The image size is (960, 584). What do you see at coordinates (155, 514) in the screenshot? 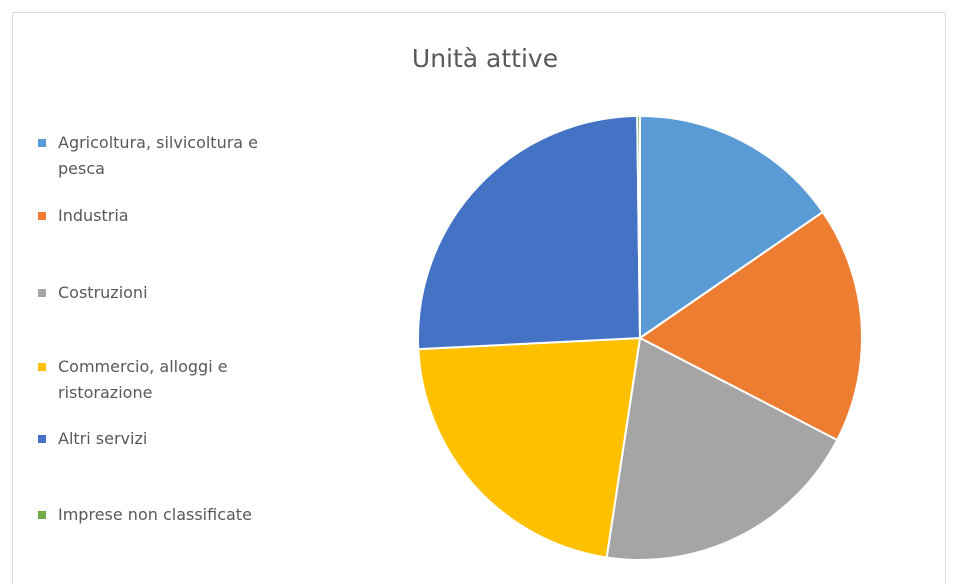
I see `legend-label: Imprese non classificate` at bounding box center [155, 514].